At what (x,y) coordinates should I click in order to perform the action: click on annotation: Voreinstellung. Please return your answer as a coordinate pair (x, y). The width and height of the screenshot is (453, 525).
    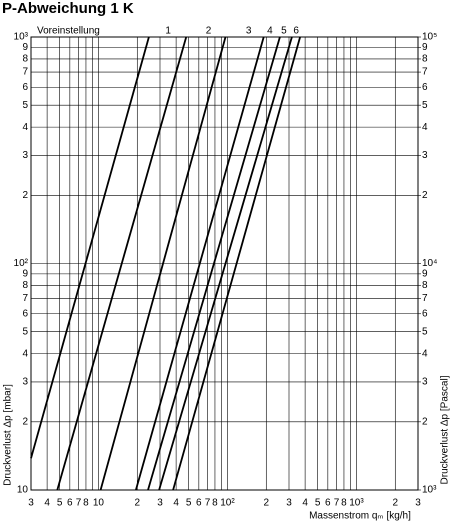
    Looking at the image, I should click on (68, 31).